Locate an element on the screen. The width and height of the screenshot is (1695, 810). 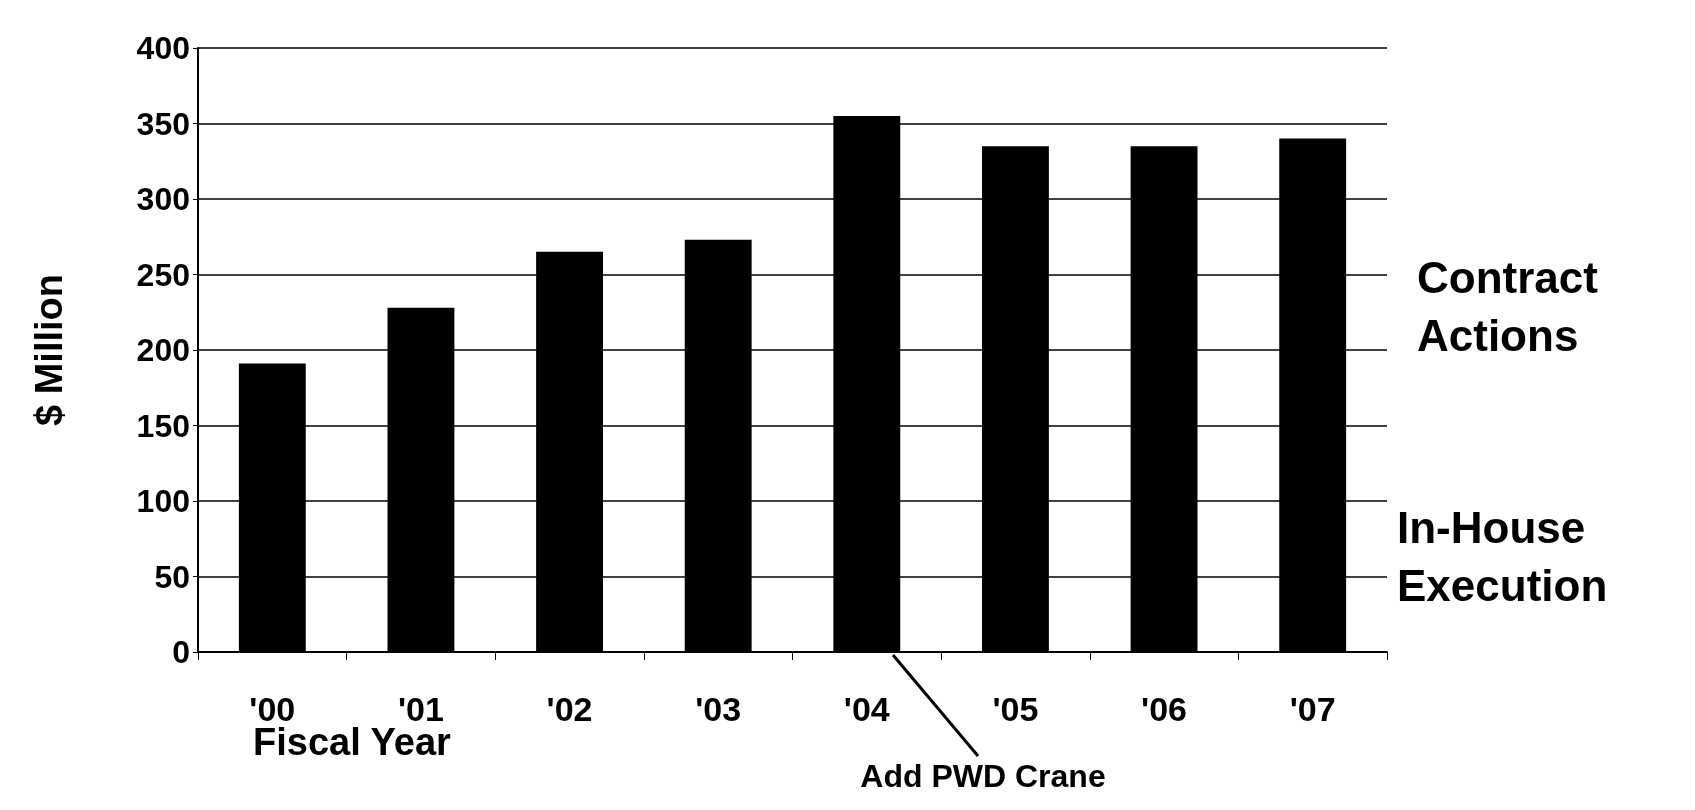
x-tick-label: '03 is located at coordinates (718, 709).